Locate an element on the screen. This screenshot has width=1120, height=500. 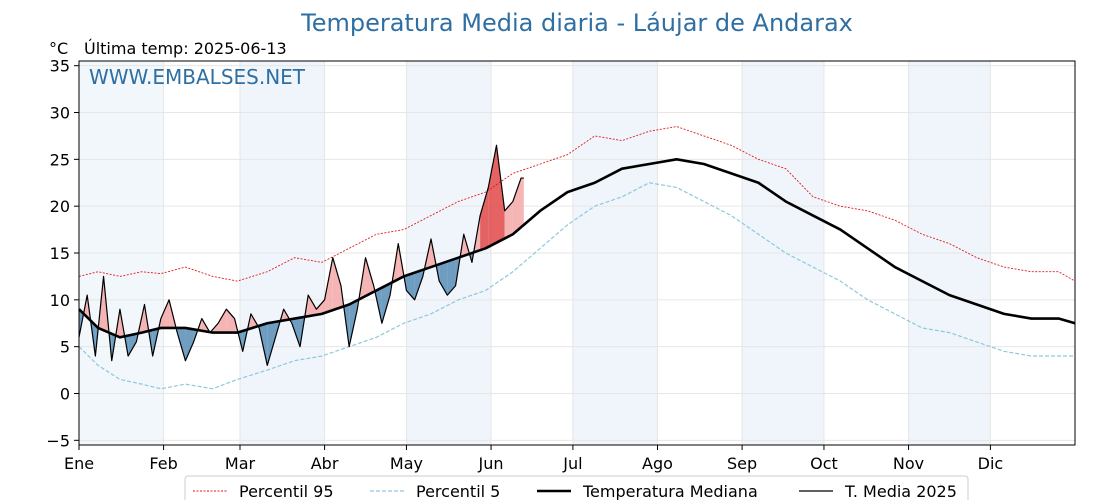
legend-box is located at coordinates (576, 487).